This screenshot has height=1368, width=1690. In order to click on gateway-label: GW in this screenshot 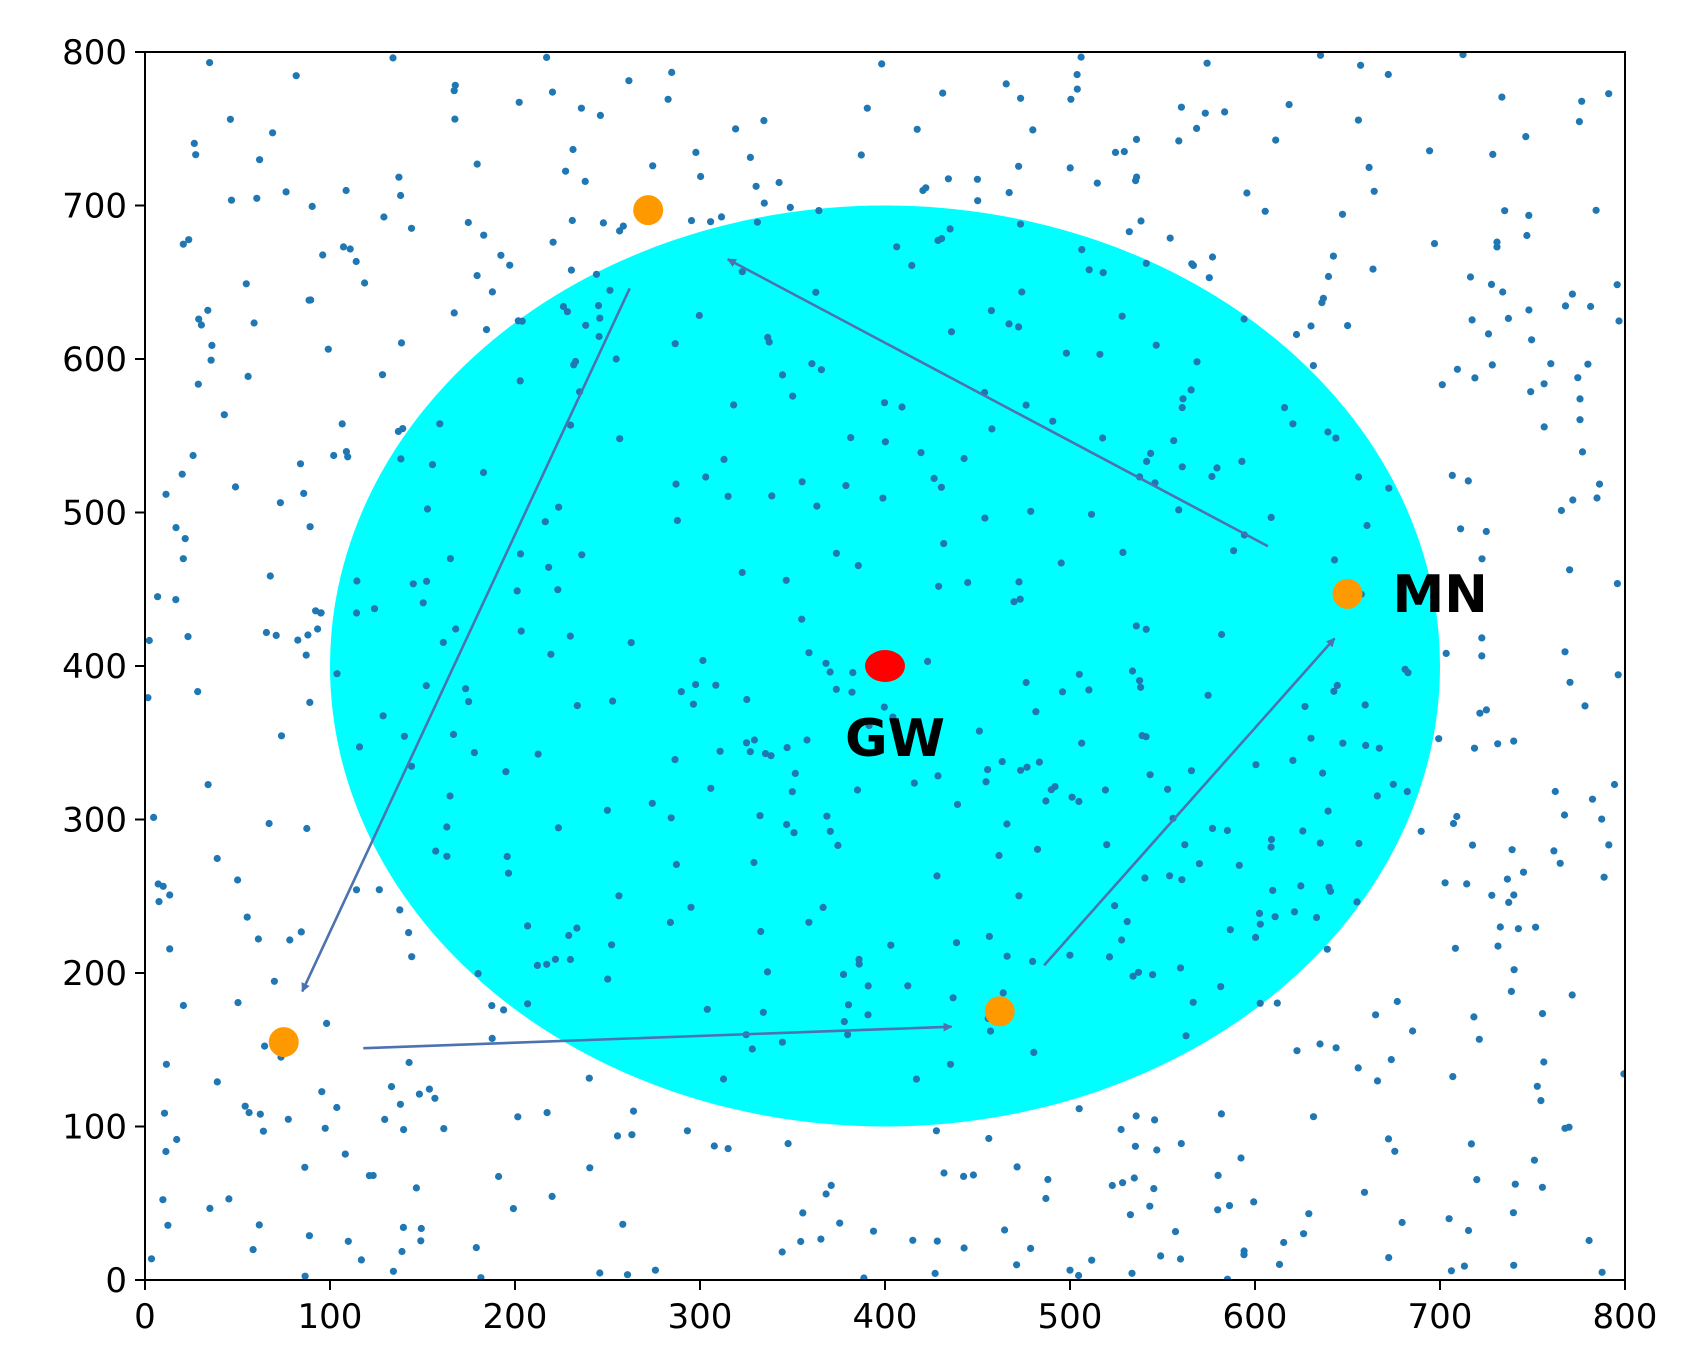, I will do `click(895, 739)`.